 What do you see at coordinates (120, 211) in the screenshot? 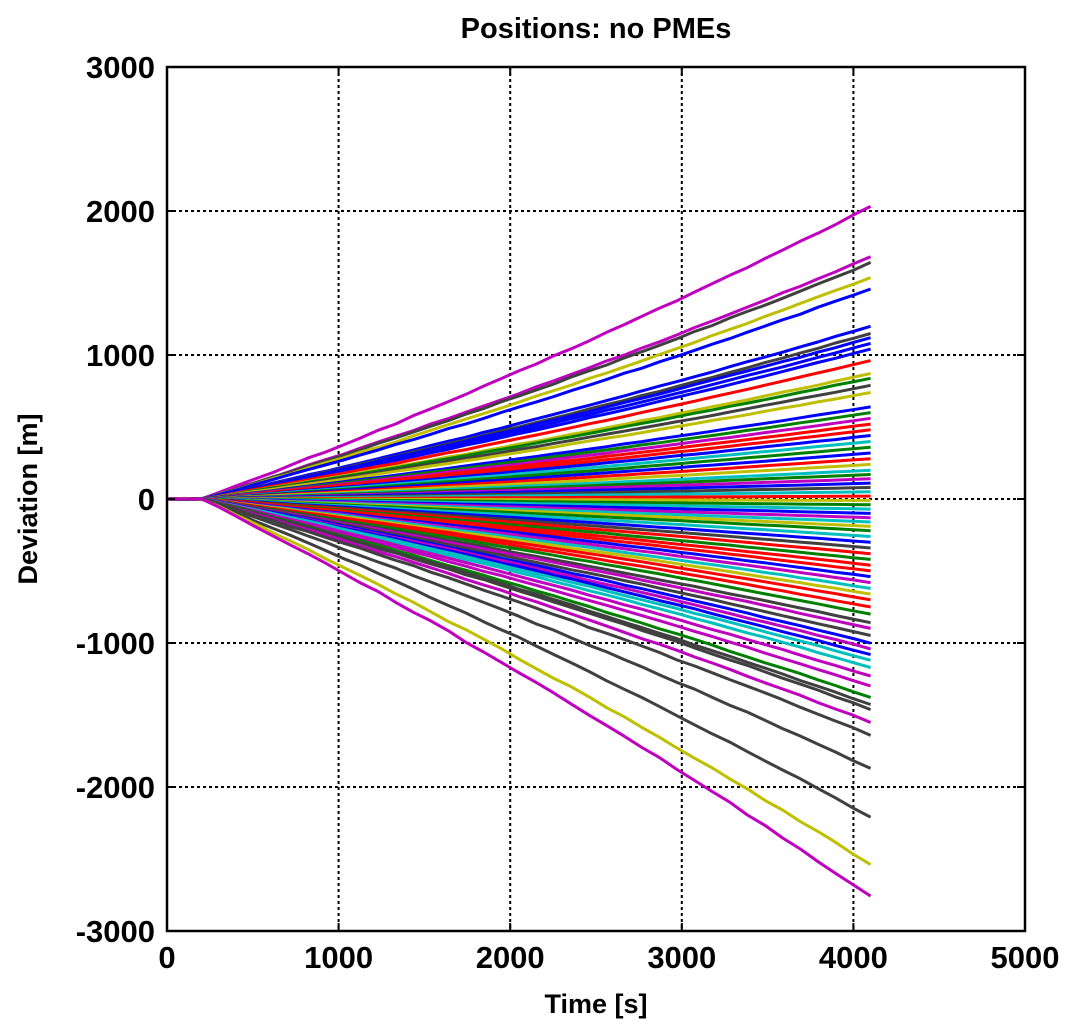
I see `y-tick-label: 2000` at bounding box center [120, 211].